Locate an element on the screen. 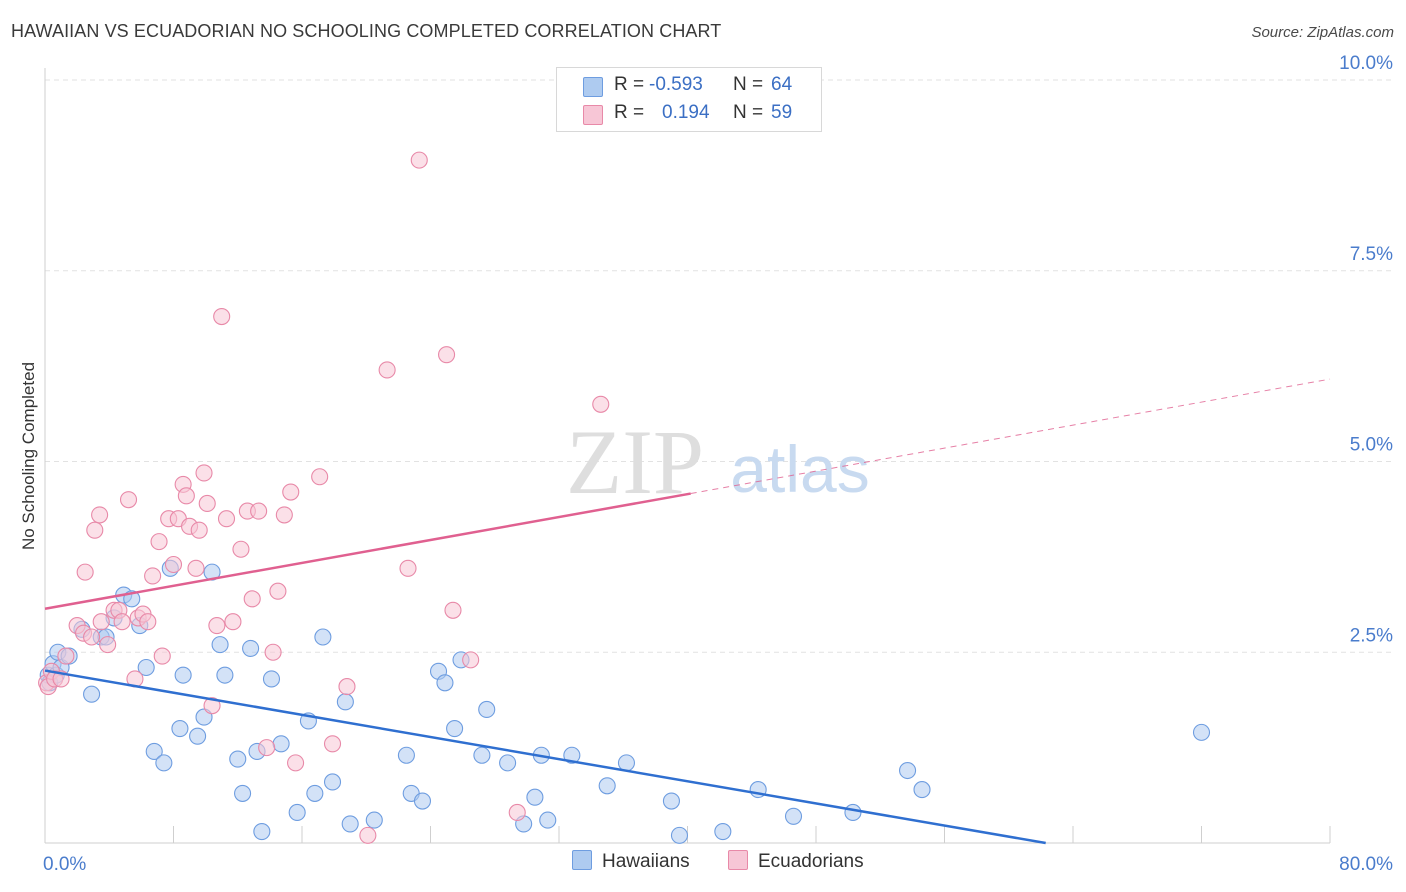  legend-item-hawaiians: Hawaiians is located at coordinates (631, 861).